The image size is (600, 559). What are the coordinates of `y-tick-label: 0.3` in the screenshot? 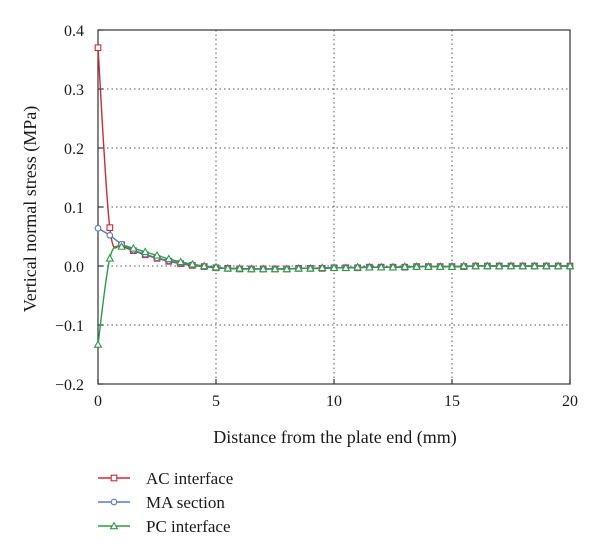 It's located at (74, 90).